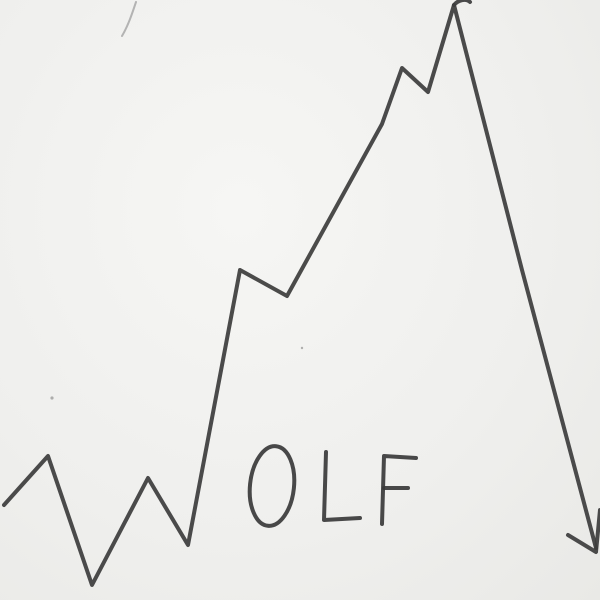 The height and width of the screenshot is (600, 600). What do you see at coordinates (129, 19) in the screenshot?
I see `stray-pencil-mark` at bounding box center [129, 19].